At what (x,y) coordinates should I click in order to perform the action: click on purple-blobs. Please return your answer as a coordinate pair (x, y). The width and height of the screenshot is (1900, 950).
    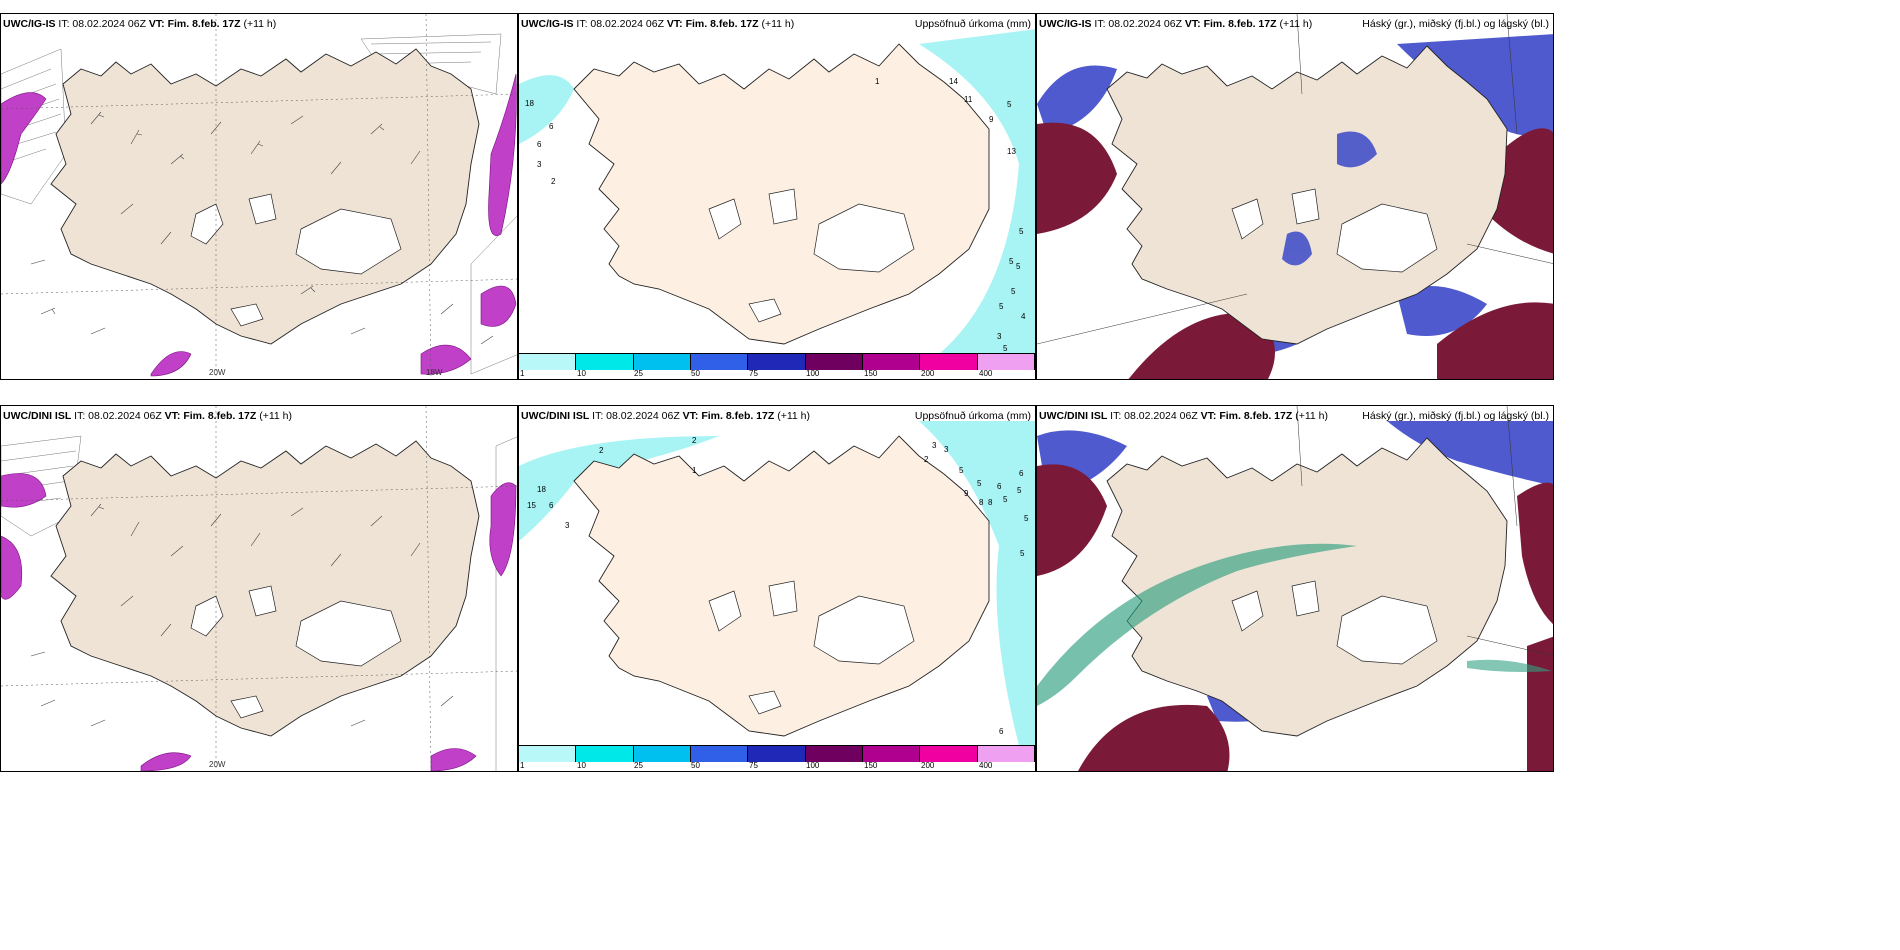
    Looking at the image, I should click on (259, 225).